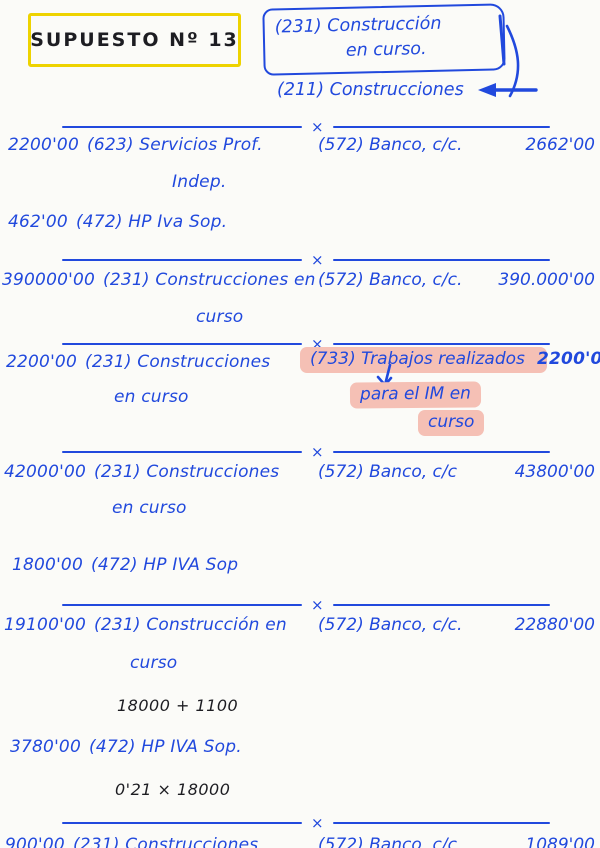 The height and width of the screenshot is (848, 600). I want to click on credit-amount: 2662'00, so click(560, 145).